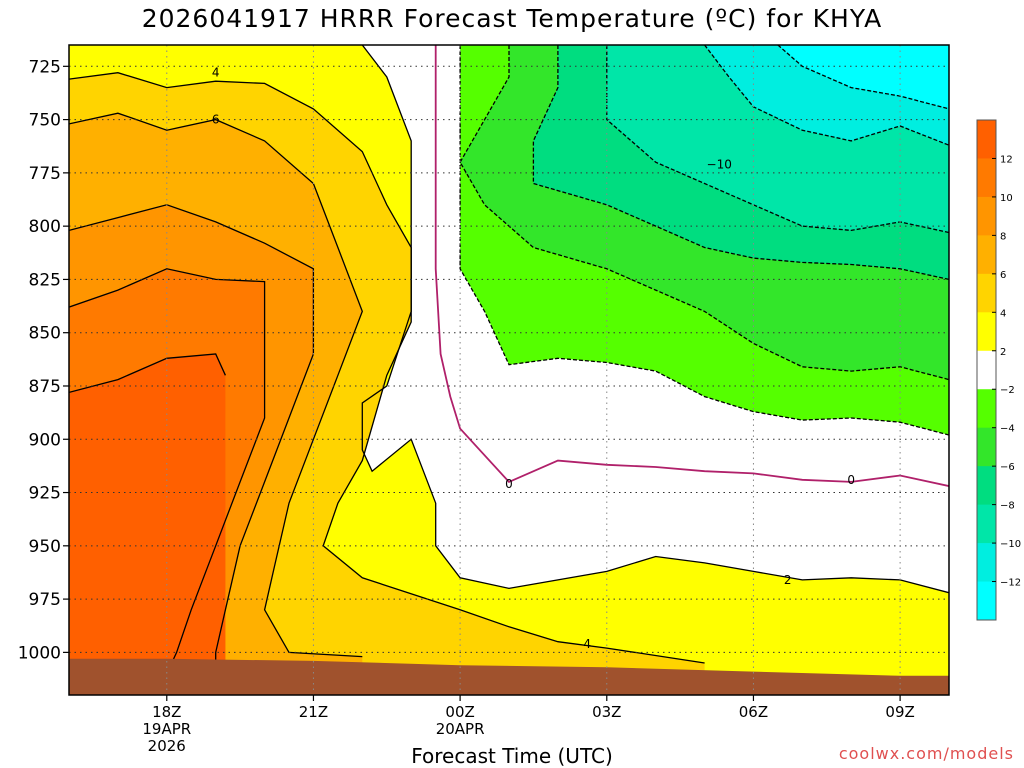 The width and height of the screenshot is (1024, 768). Describe the element at coordinates (166, 729) in the screenshot. I see `x-tick-label: 19APR` at that location.